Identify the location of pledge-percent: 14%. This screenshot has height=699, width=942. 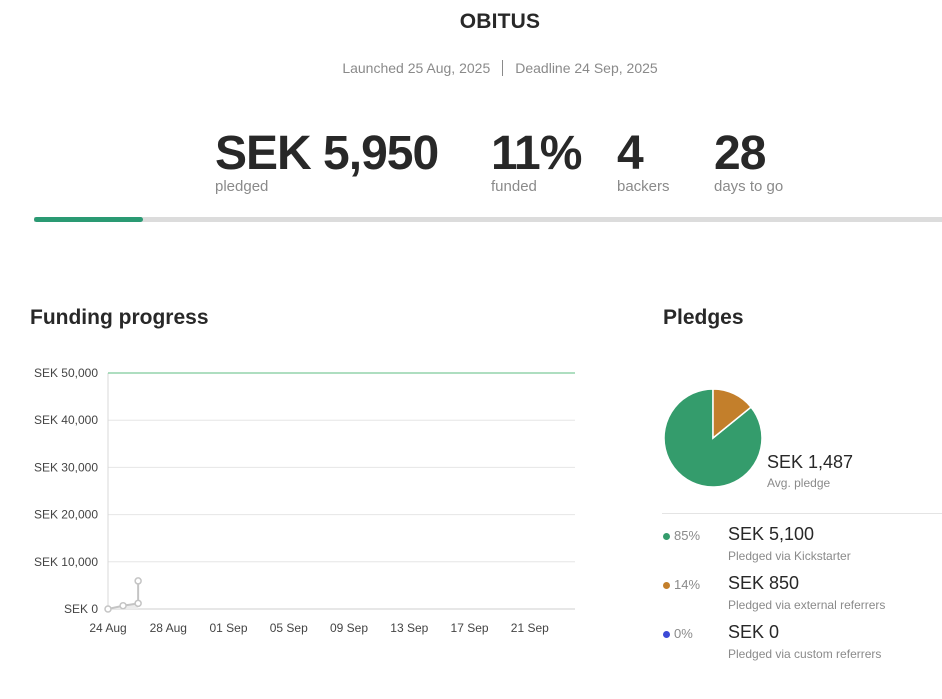
(687, 584).